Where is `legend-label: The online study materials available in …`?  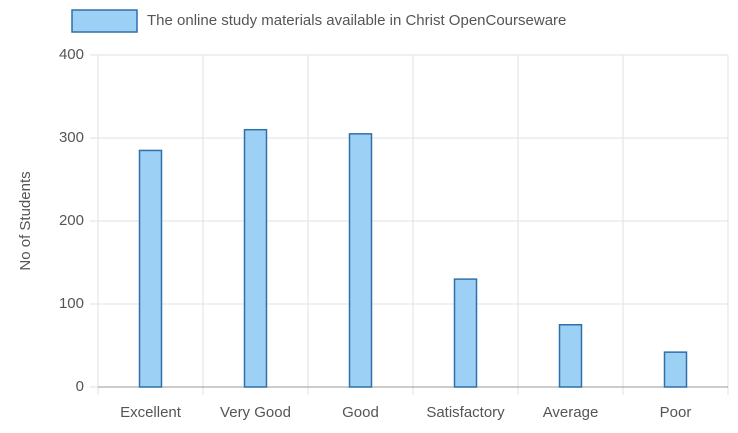
legend-label: The online study materials available in … is located at coordinates (356, 20).